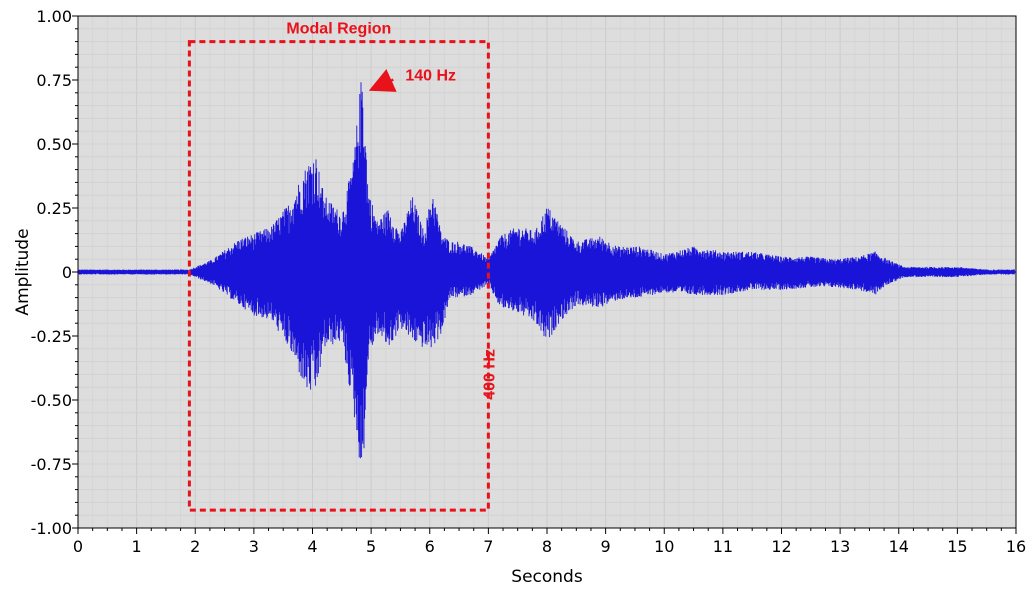 This screenshot has height=599, width=1030. What do you see at coordinates (430, 546) in the screenshot?
I see `x-tick-label: 6` at bounding box center [430, 546].